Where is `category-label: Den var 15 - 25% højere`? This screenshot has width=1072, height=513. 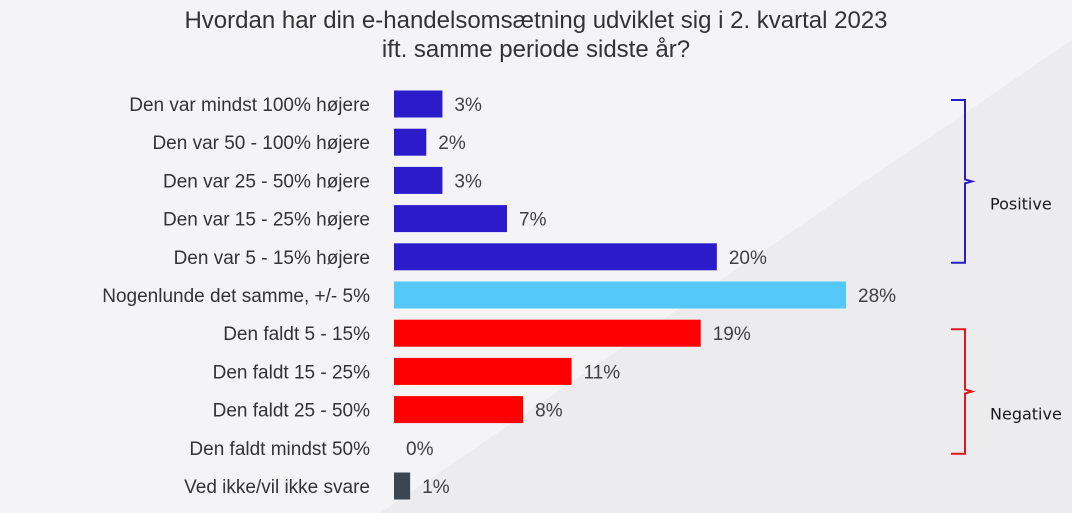
category-label: Den var 15 - 25% højere is located at coordinates (266, 220).